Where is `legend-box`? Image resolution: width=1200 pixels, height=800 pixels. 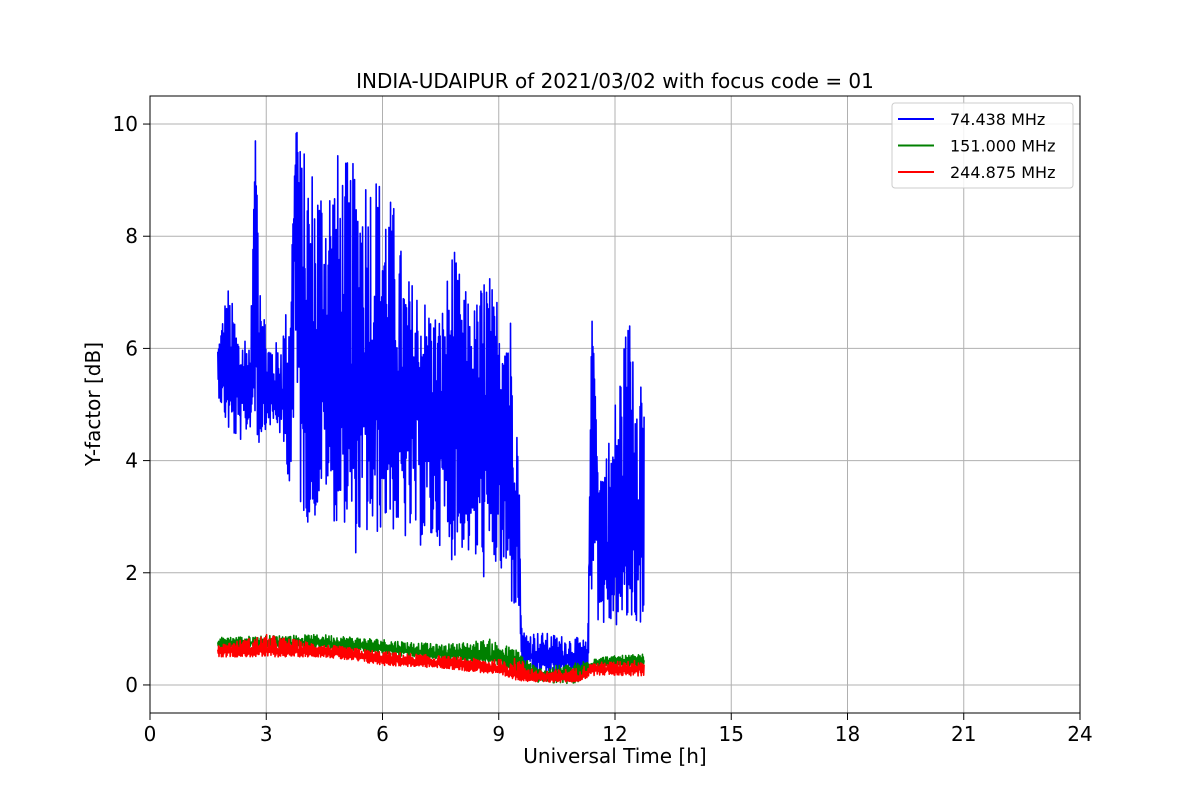
legend-box is located at coordinates (982, 145).